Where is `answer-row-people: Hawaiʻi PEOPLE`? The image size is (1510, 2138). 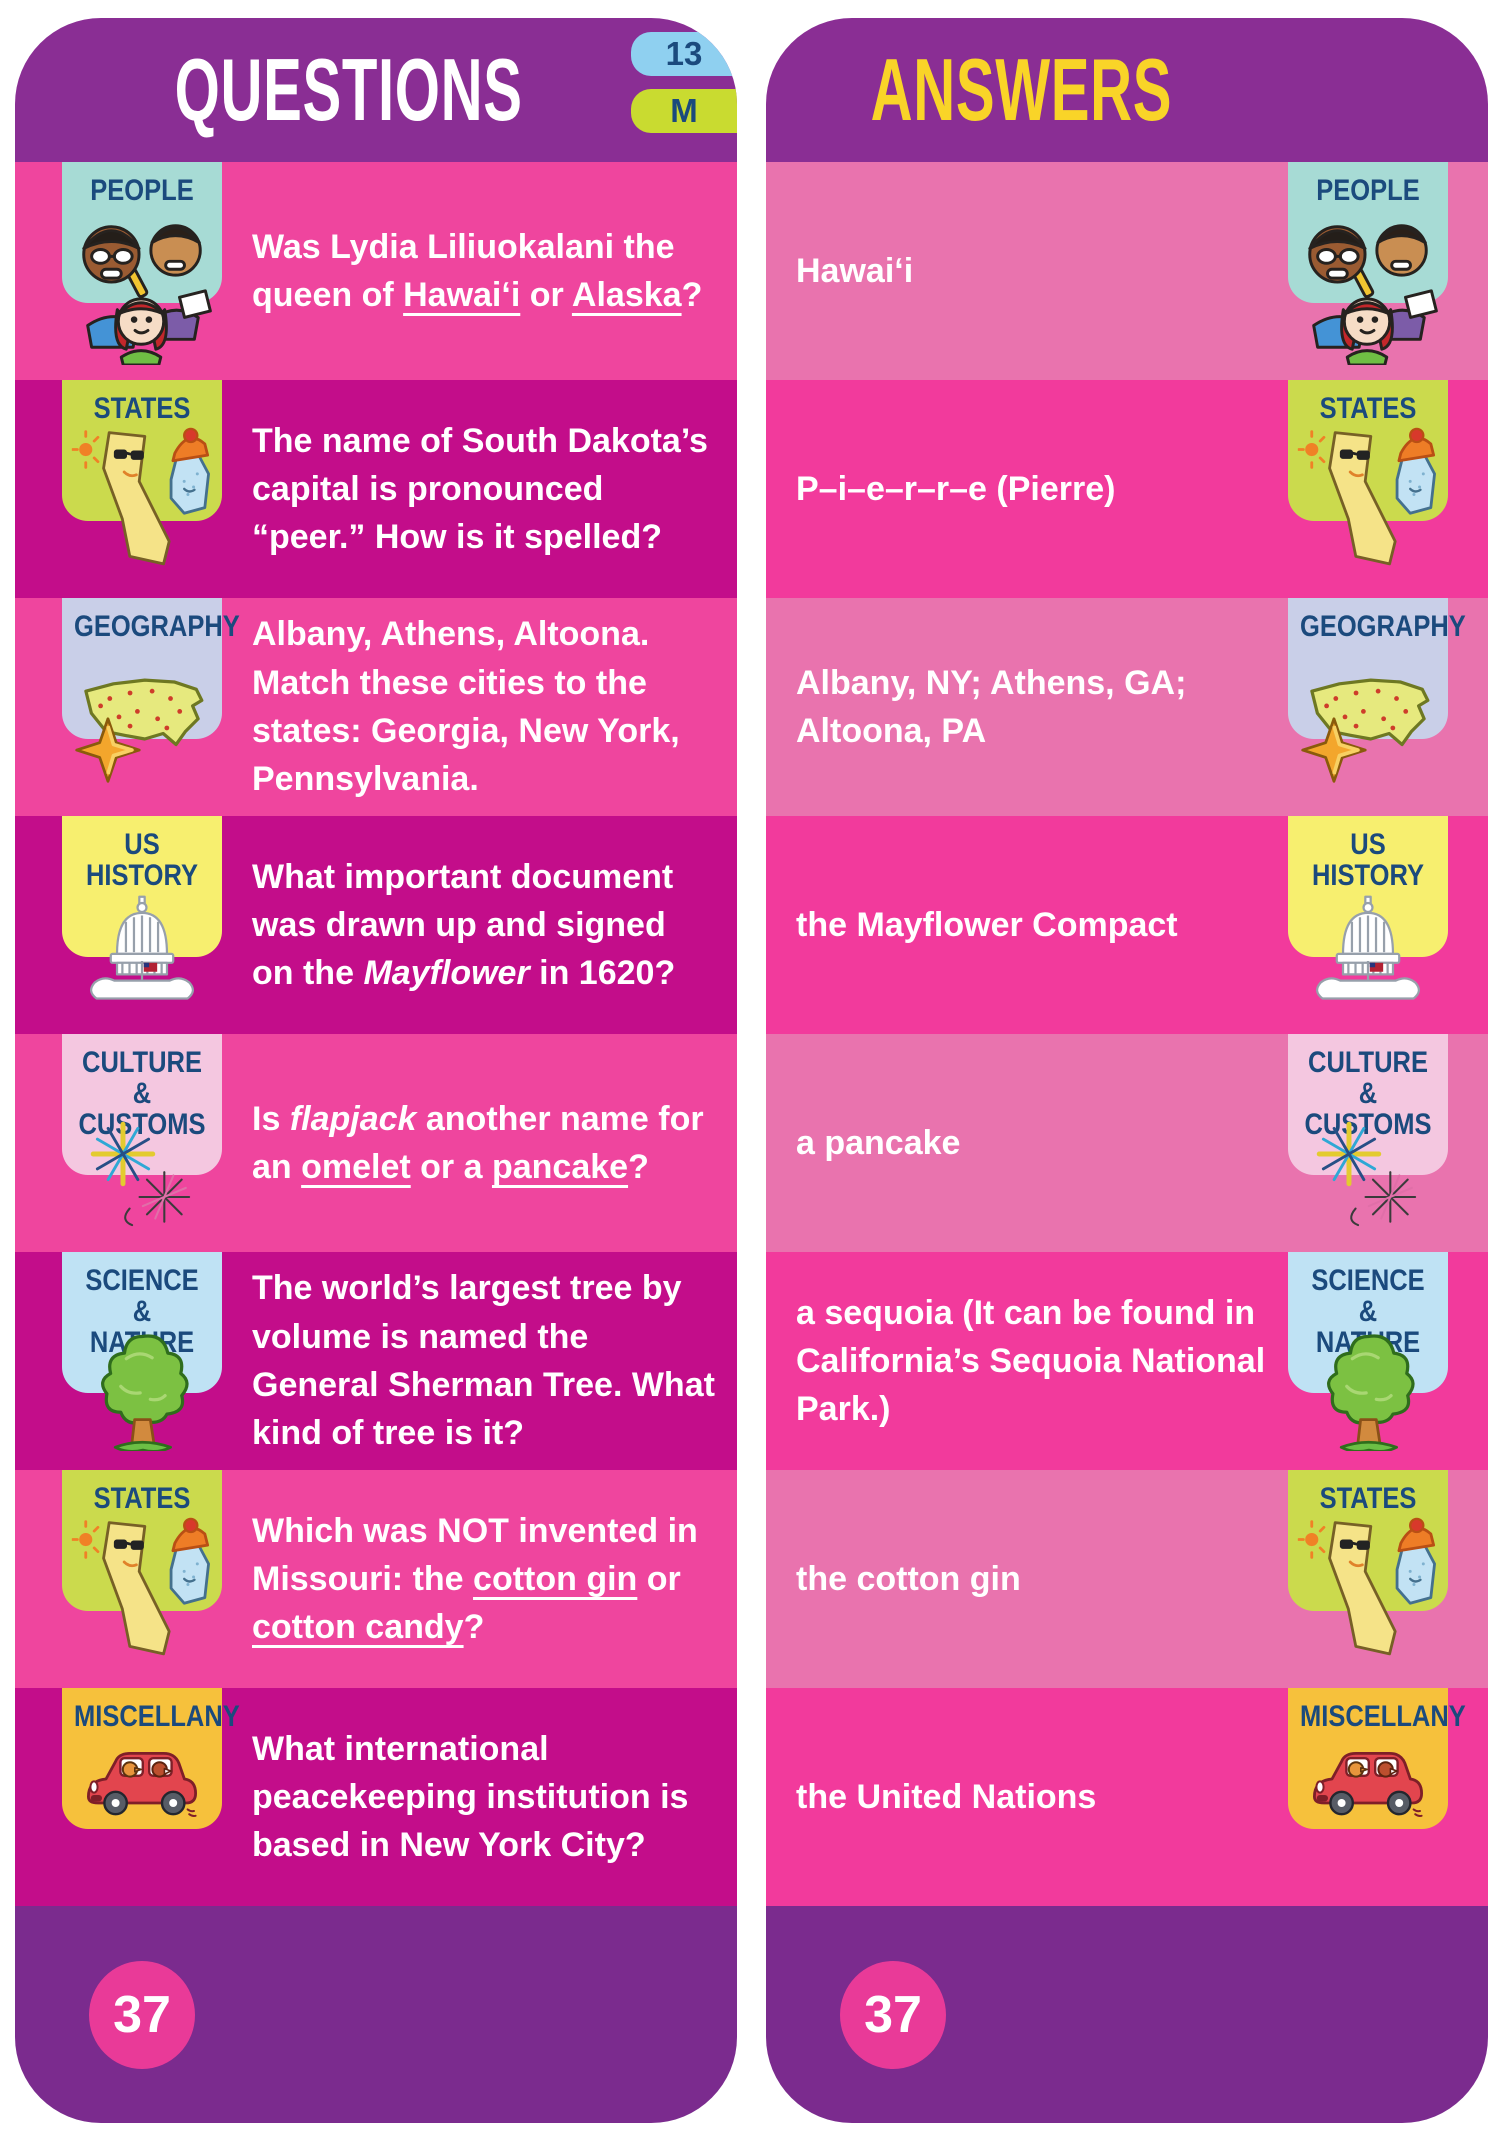 answer-row-people: Hawaiʻi PEOPLE is located at coordinates (1127, 271).